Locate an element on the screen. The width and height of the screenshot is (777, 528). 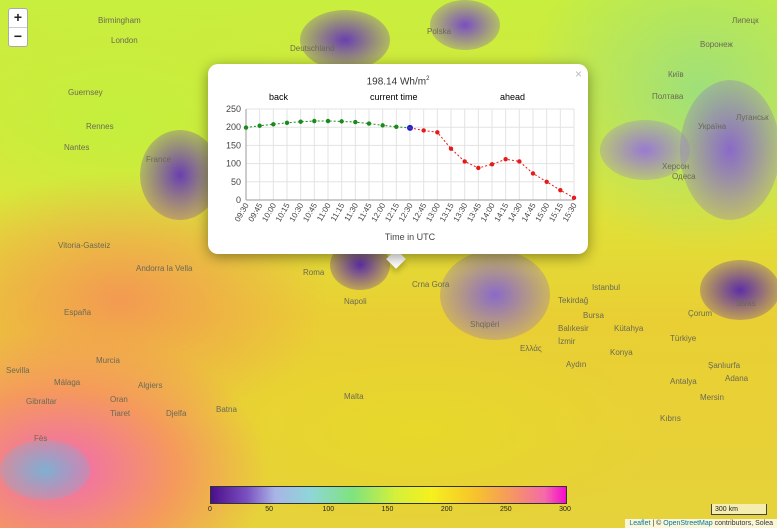
y-tick-label: 100 is located at coordinates (233, 164).